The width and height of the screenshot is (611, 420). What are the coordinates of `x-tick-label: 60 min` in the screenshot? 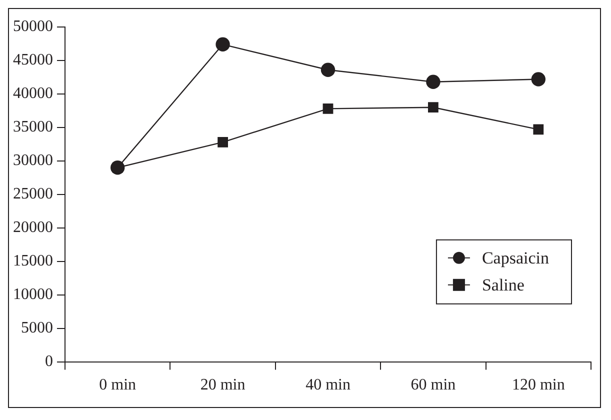 It's located at (433, 385).